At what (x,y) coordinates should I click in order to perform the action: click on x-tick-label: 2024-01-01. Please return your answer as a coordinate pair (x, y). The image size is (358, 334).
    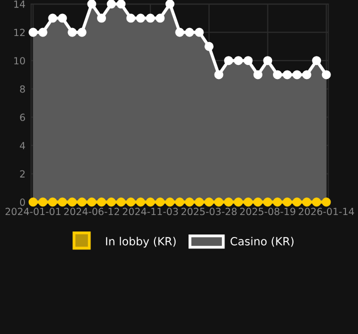
    Looking at the image, I should click on (33, 212).